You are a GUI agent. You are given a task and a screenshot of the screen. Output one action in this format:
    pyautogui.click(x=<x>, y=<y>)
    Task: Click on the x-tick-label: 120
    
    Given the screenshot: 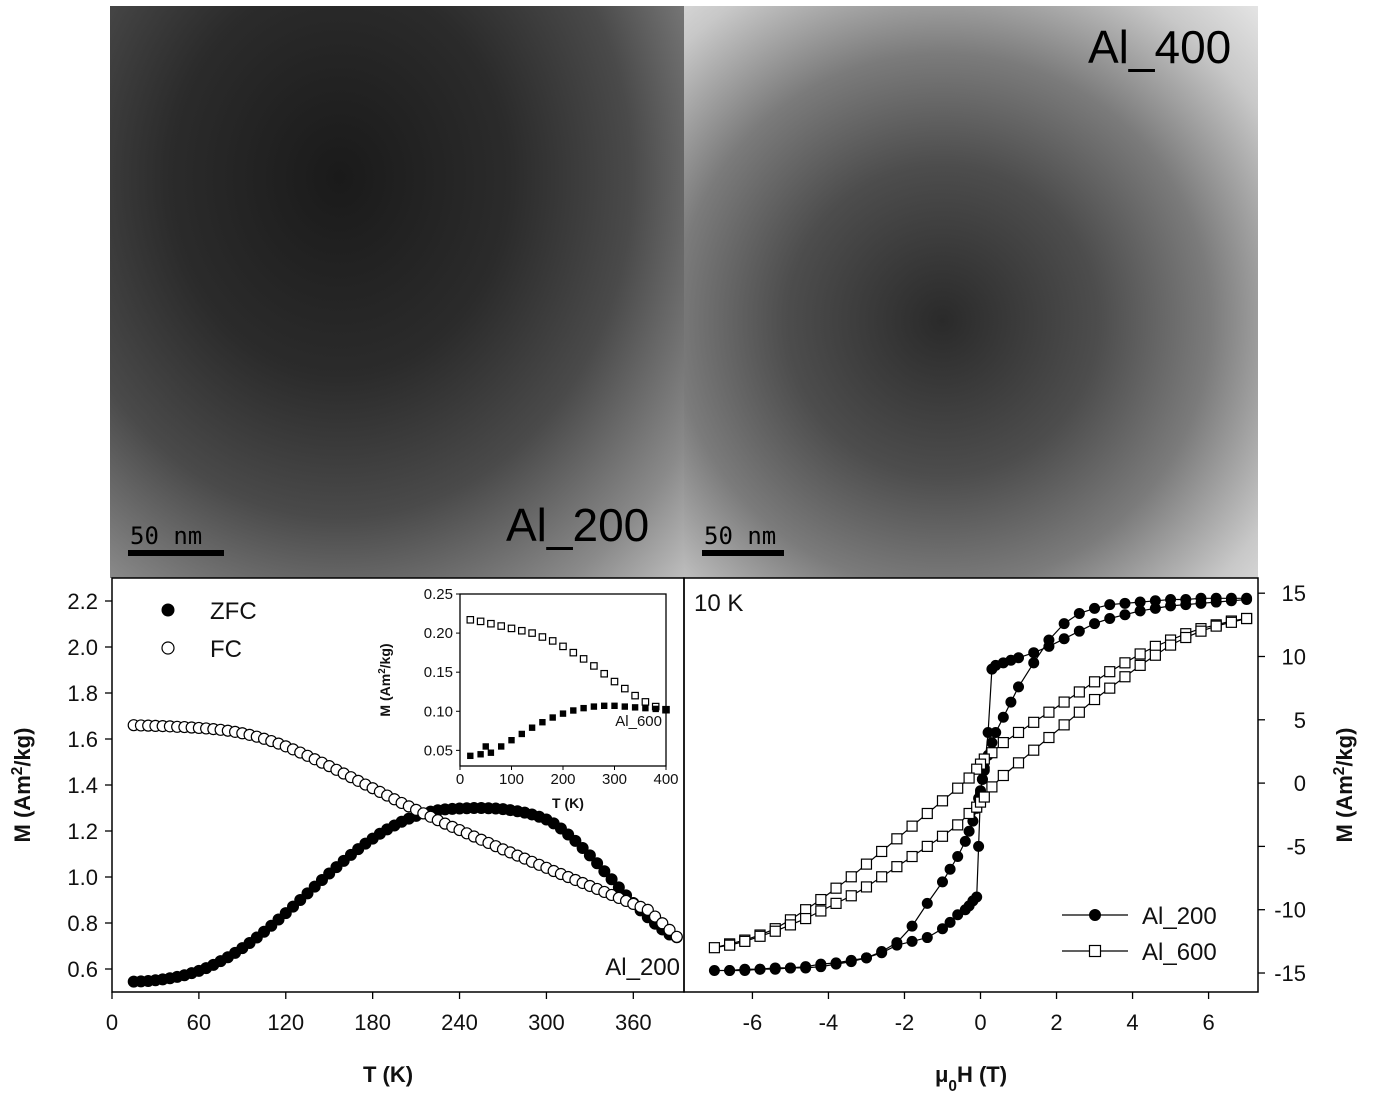 What is the action you would take?
    pyautogui.click(x=285, y=1022)
    